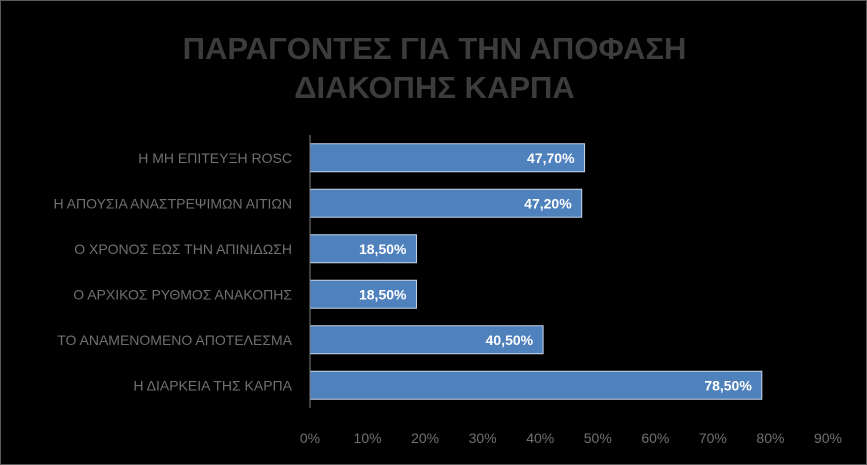 This screenshot has height=465, width=867. Describe the element at coordinates (183, 249) in the screenshot. I see `category-label: Ο ΧΡΟΝΟΣ ΕΩΣ ΤΗΝ ΑΠΙΝΙΔΩΣΗ` at that location.